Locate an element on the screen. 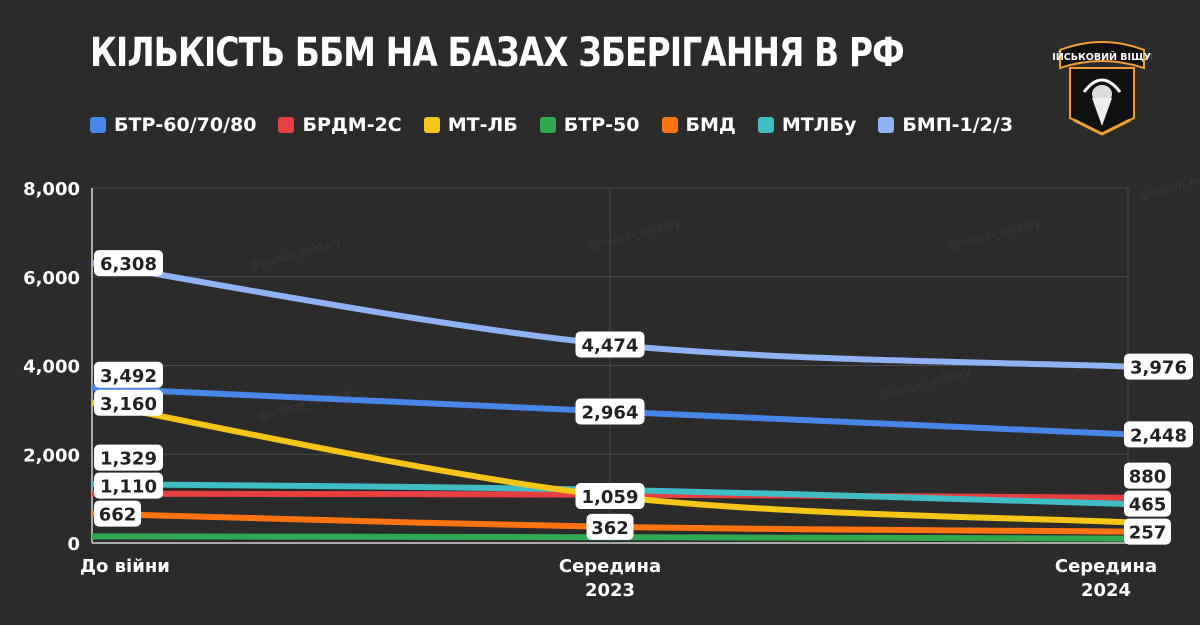 Image resolution: width=1200 pixels, height=625 pixels. data-label-text: 257 is located at coordinates (1148, 533).